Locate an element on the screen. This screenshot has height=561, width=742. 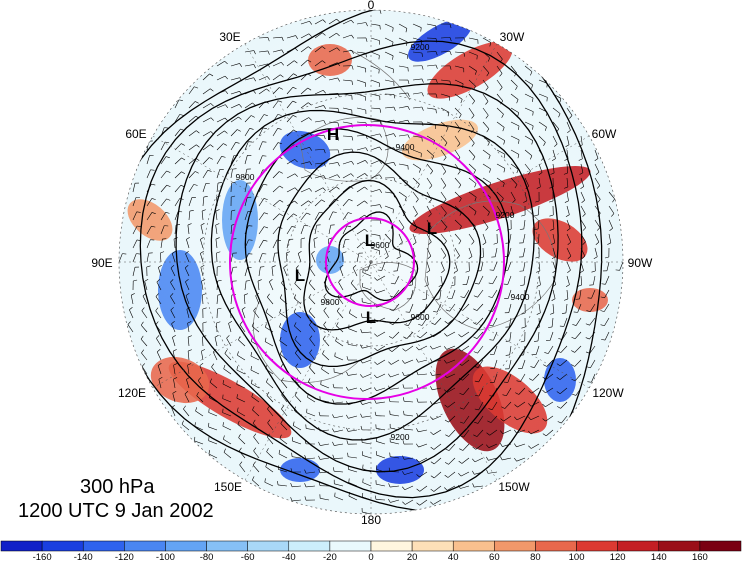
pressure-centers: H L L L L is located at coordinates (366, 226).